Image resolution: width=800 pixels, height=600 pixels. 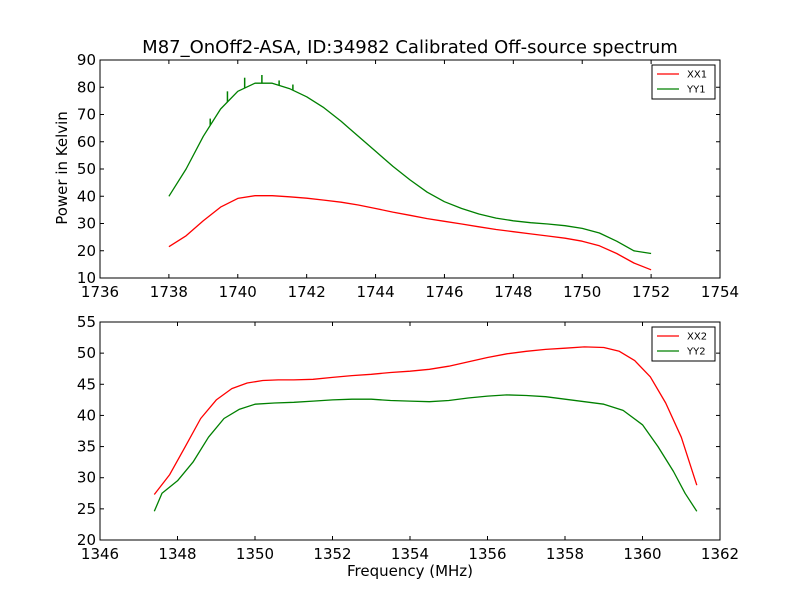 What do you see at coordinates (100, 554) in the screenshot?
I see `bottom-x-tick-label-0: 1346` at bounding box center [100, 554].